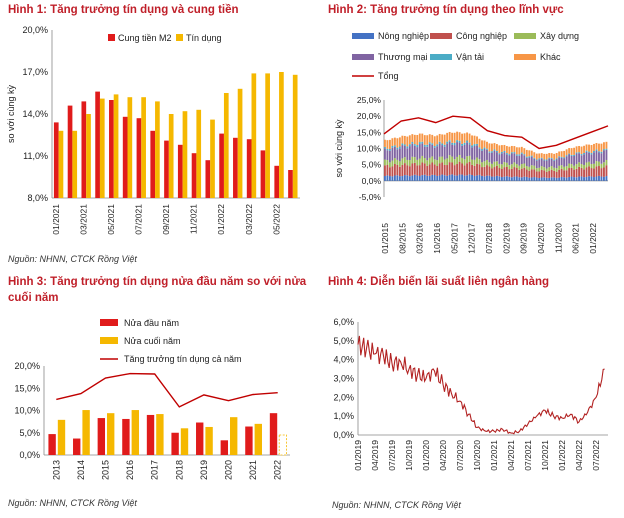 This screenshot has width=624, height=518. Describe the element at coordinates (109, 322) in the screenshot. I see `chart-3-legend-first-half-swatch` at that location.